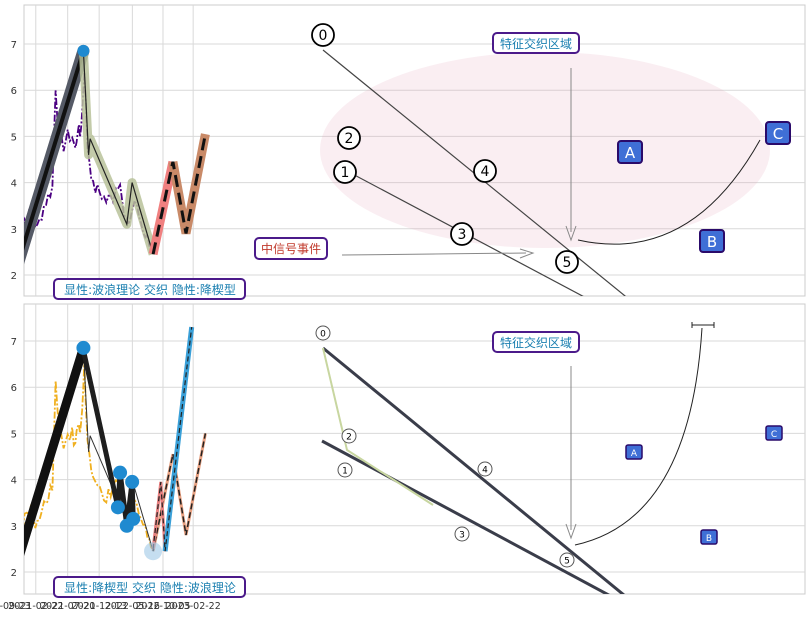  I want to click on signal-arrow, so click(438, 253).